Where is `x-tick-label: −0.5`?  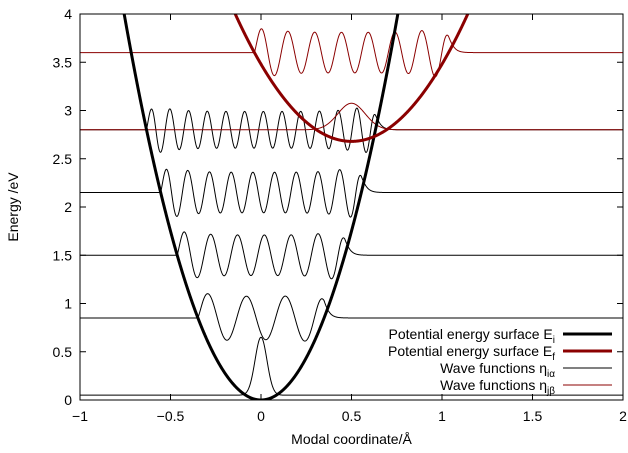
x-tick-label: −0.5 is located at coordinates (171, 416).